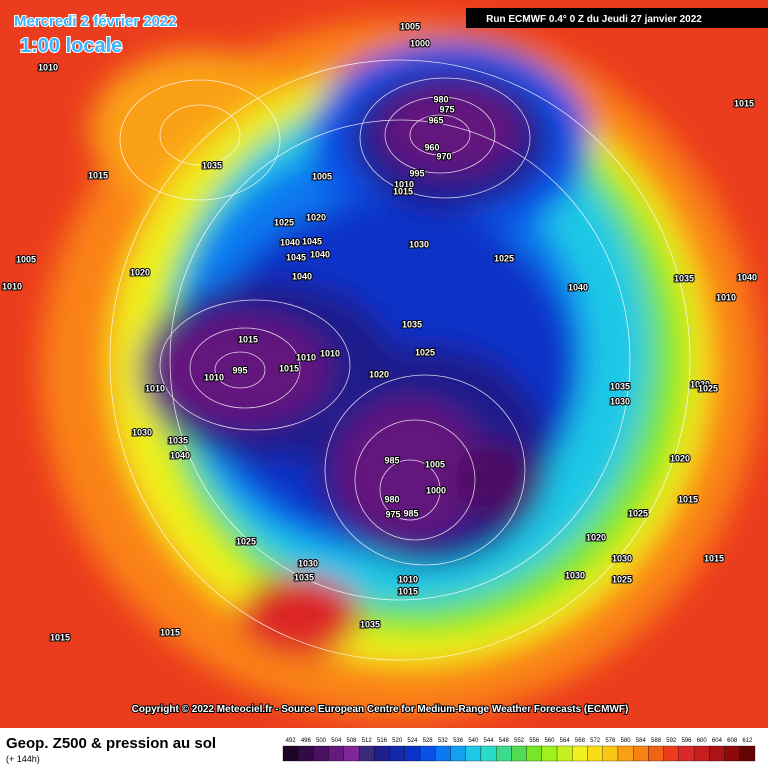  Describe the element at coordinates (747, 741) in the screenshot. I see `scale-label: 612` at that location.